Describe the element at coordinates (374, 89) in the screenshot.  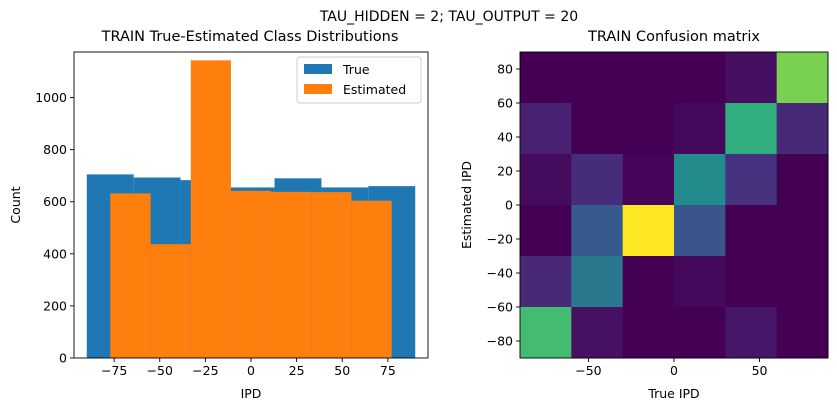
I see `legend-label-estimated: Estimated` at that location.